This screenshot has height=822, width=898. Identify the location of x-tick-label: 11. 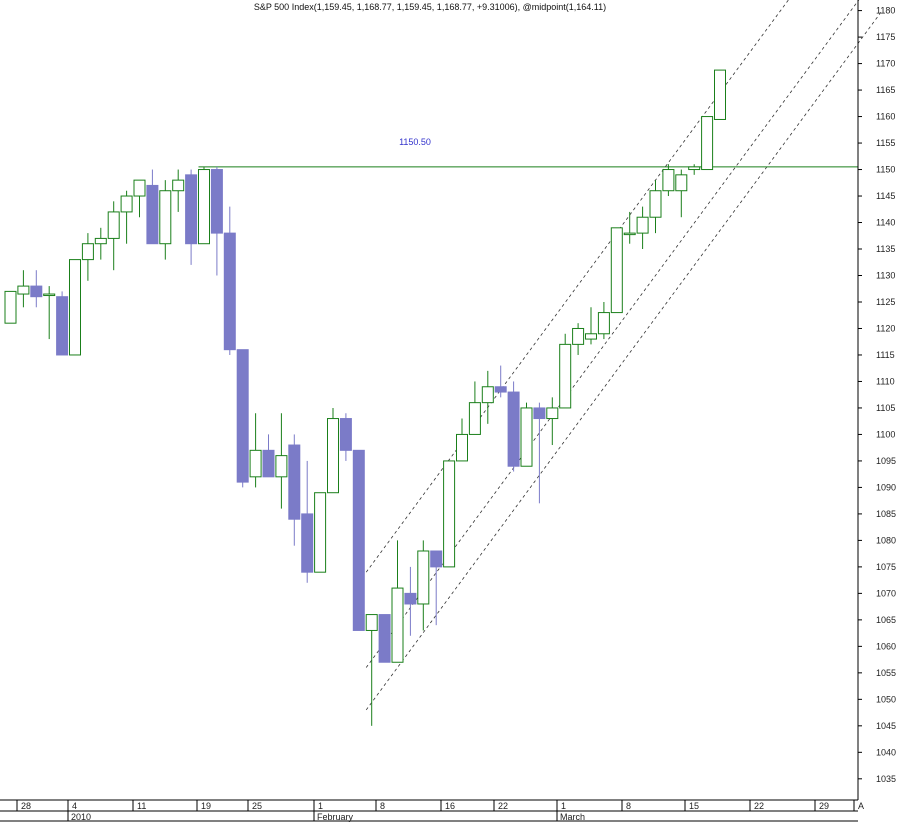
(141, 806).